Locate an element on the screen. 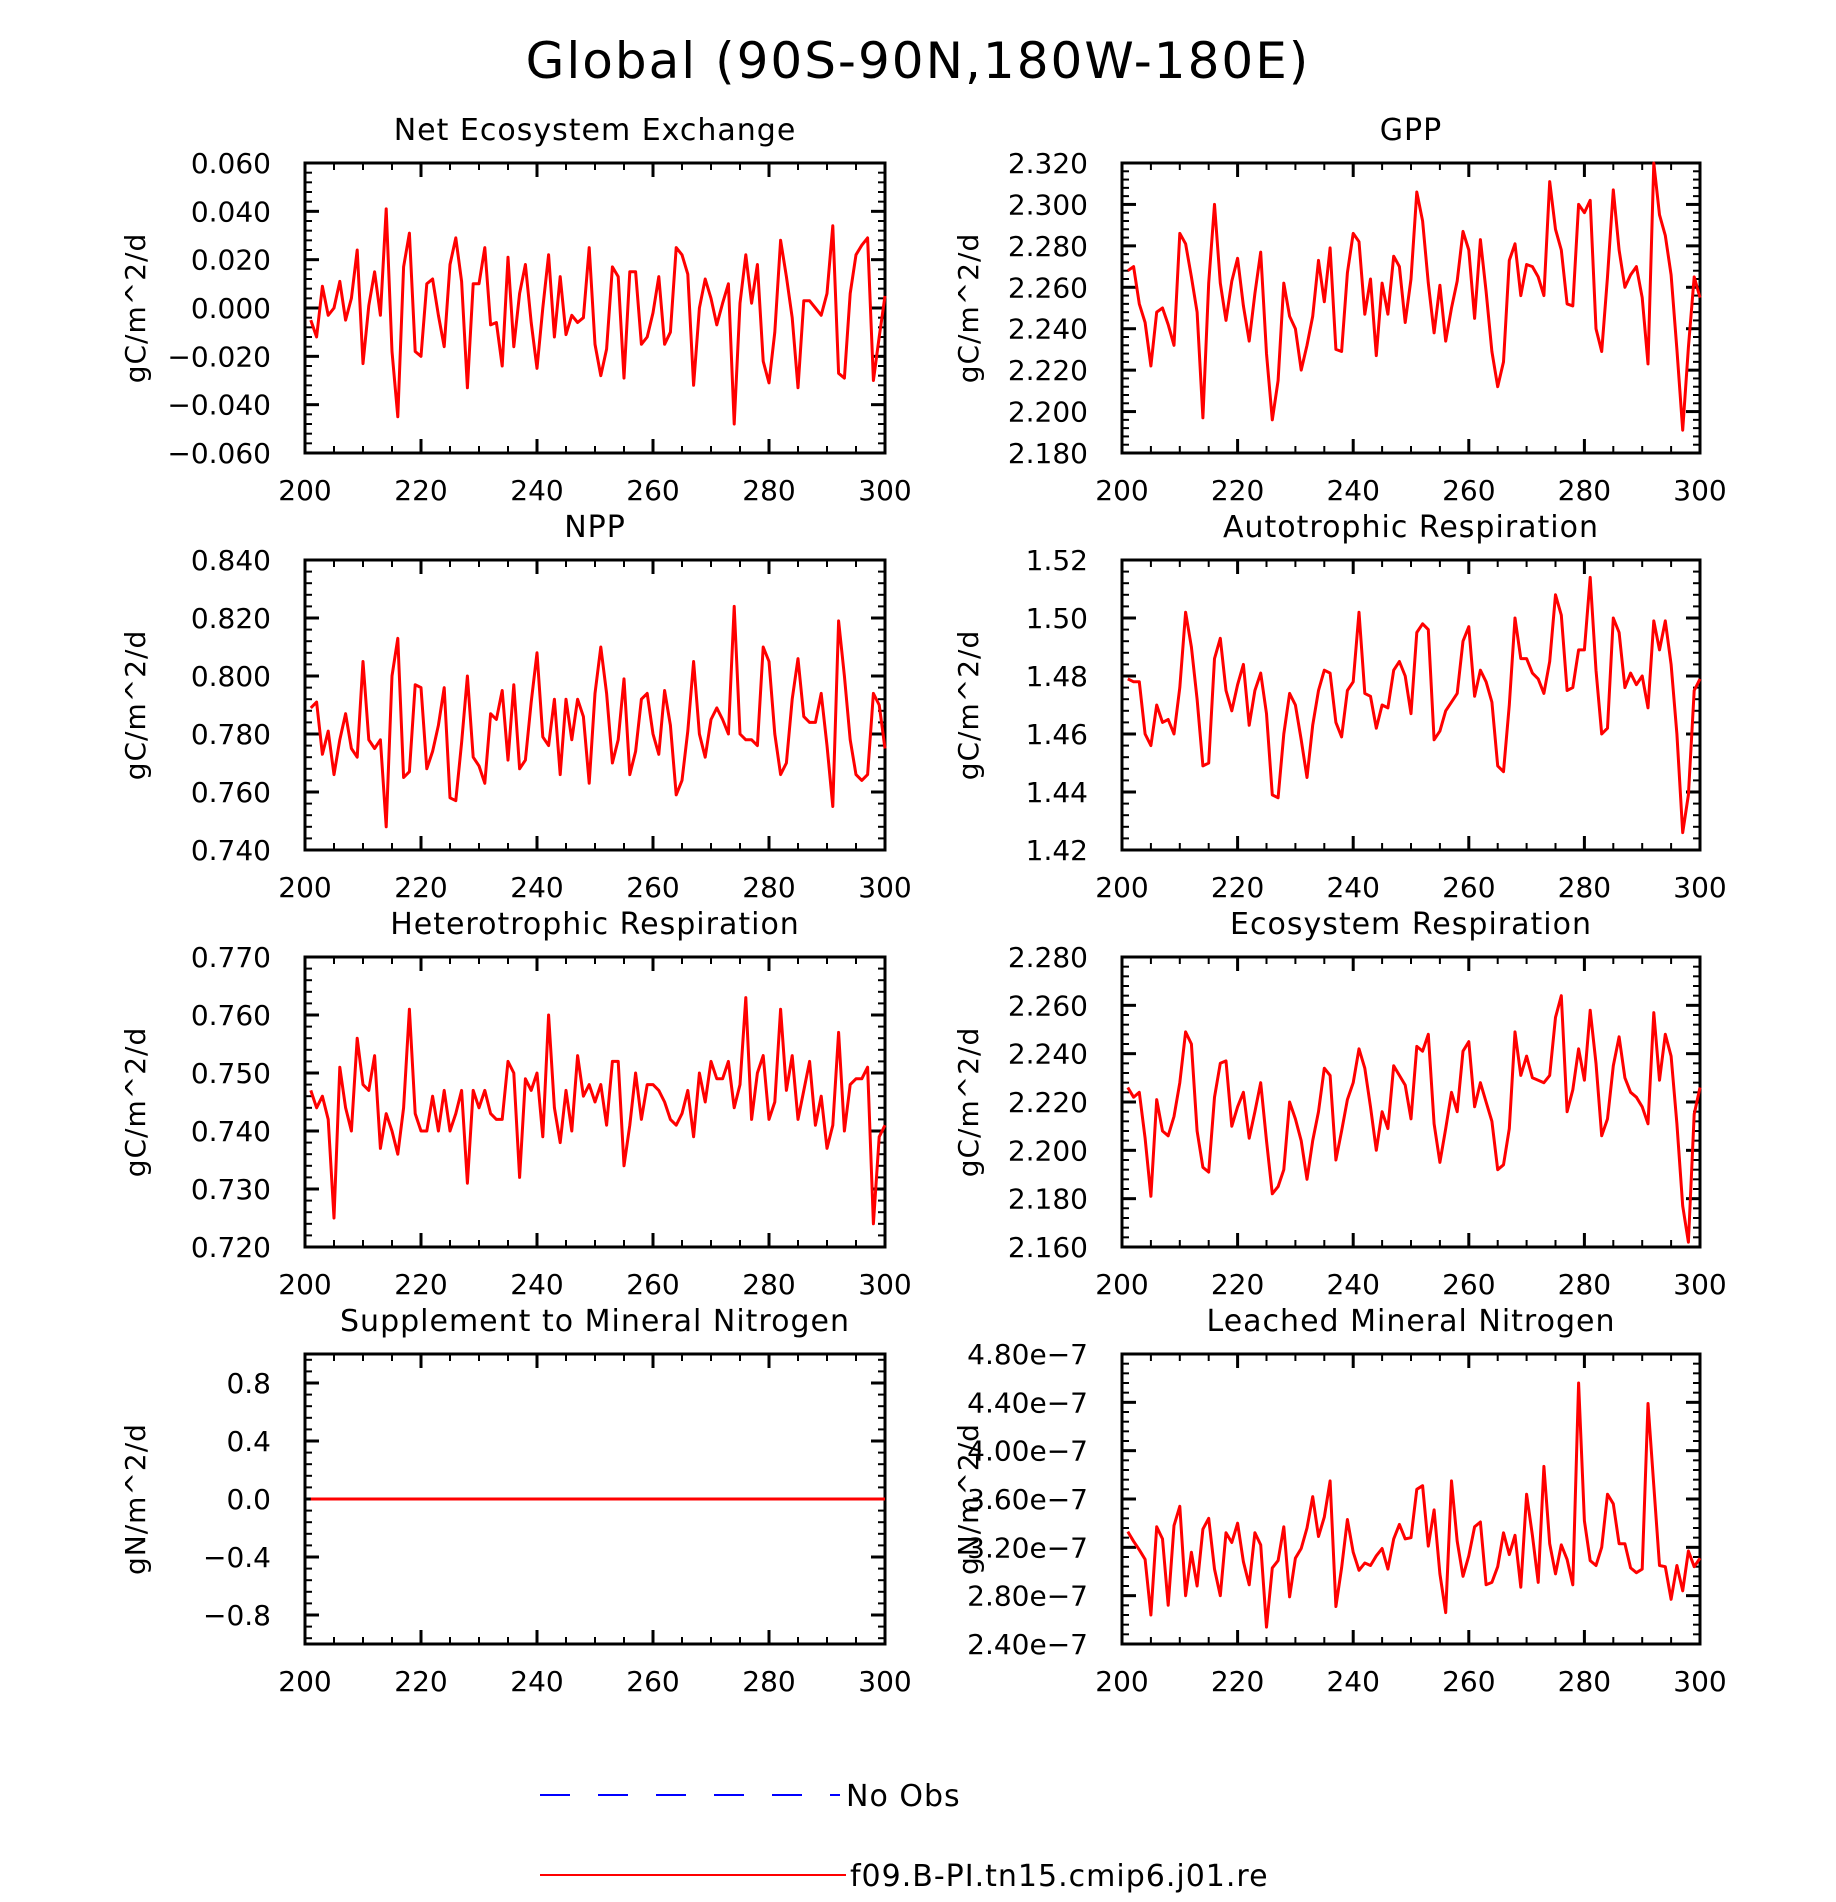 This screenshot has height=1902, width=1836. plot-frame is located at coordinates (1411, 1499).